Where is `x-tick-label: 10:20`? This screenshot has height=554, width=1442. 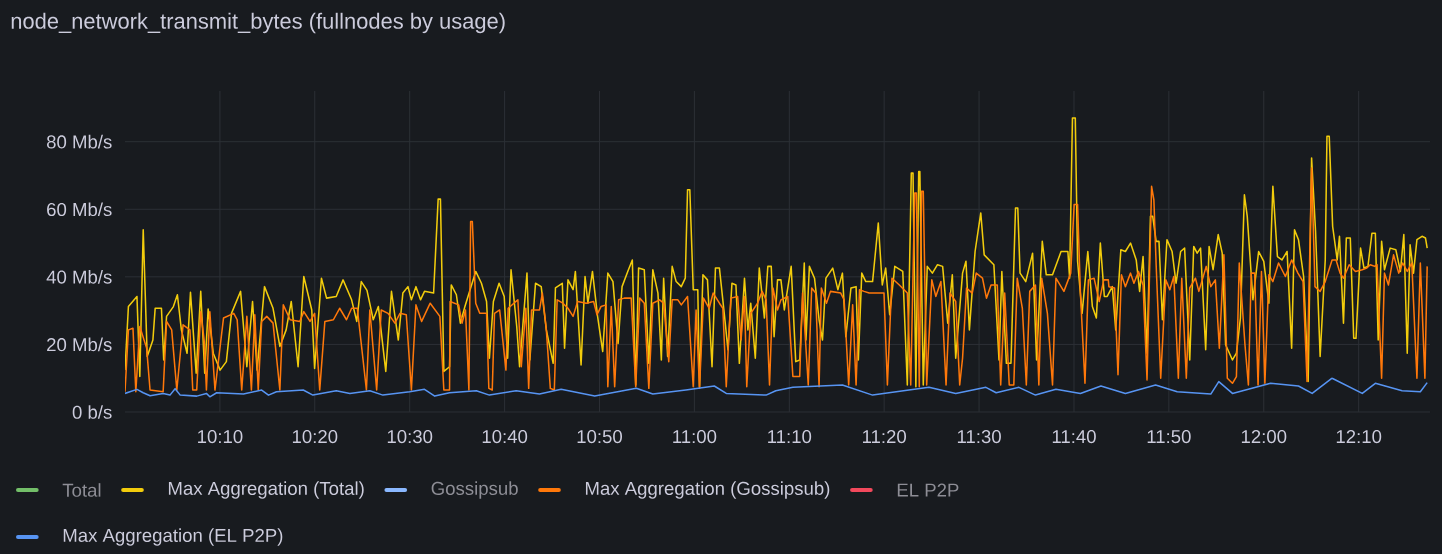 x-tick-label: 10:20 is located at coordinates (315, 437).